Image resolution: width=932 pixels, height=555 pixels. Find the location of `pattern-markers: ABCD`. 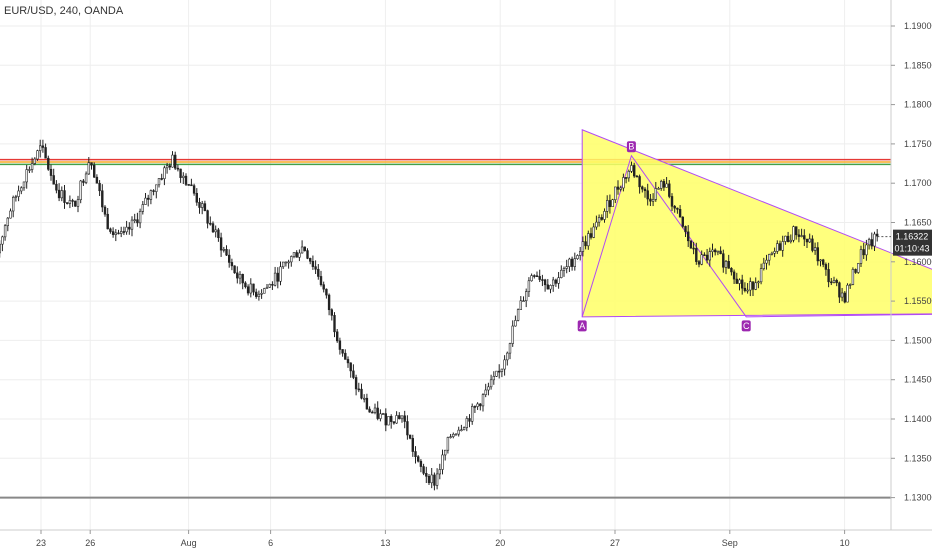

pattern-markers: ABCD is located at coordinates (754, 236).